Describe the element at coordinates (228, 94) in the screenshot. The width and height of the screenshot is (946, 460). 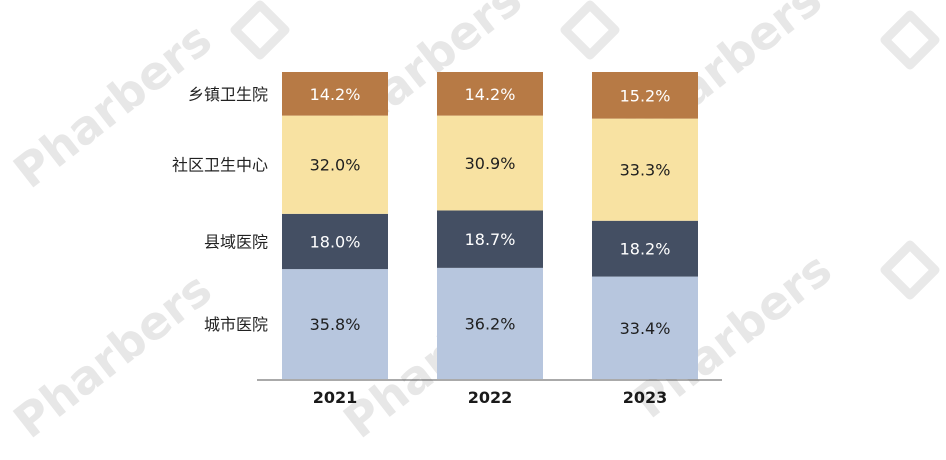
I see `legend-label: 乡镇卫生院` at that location.